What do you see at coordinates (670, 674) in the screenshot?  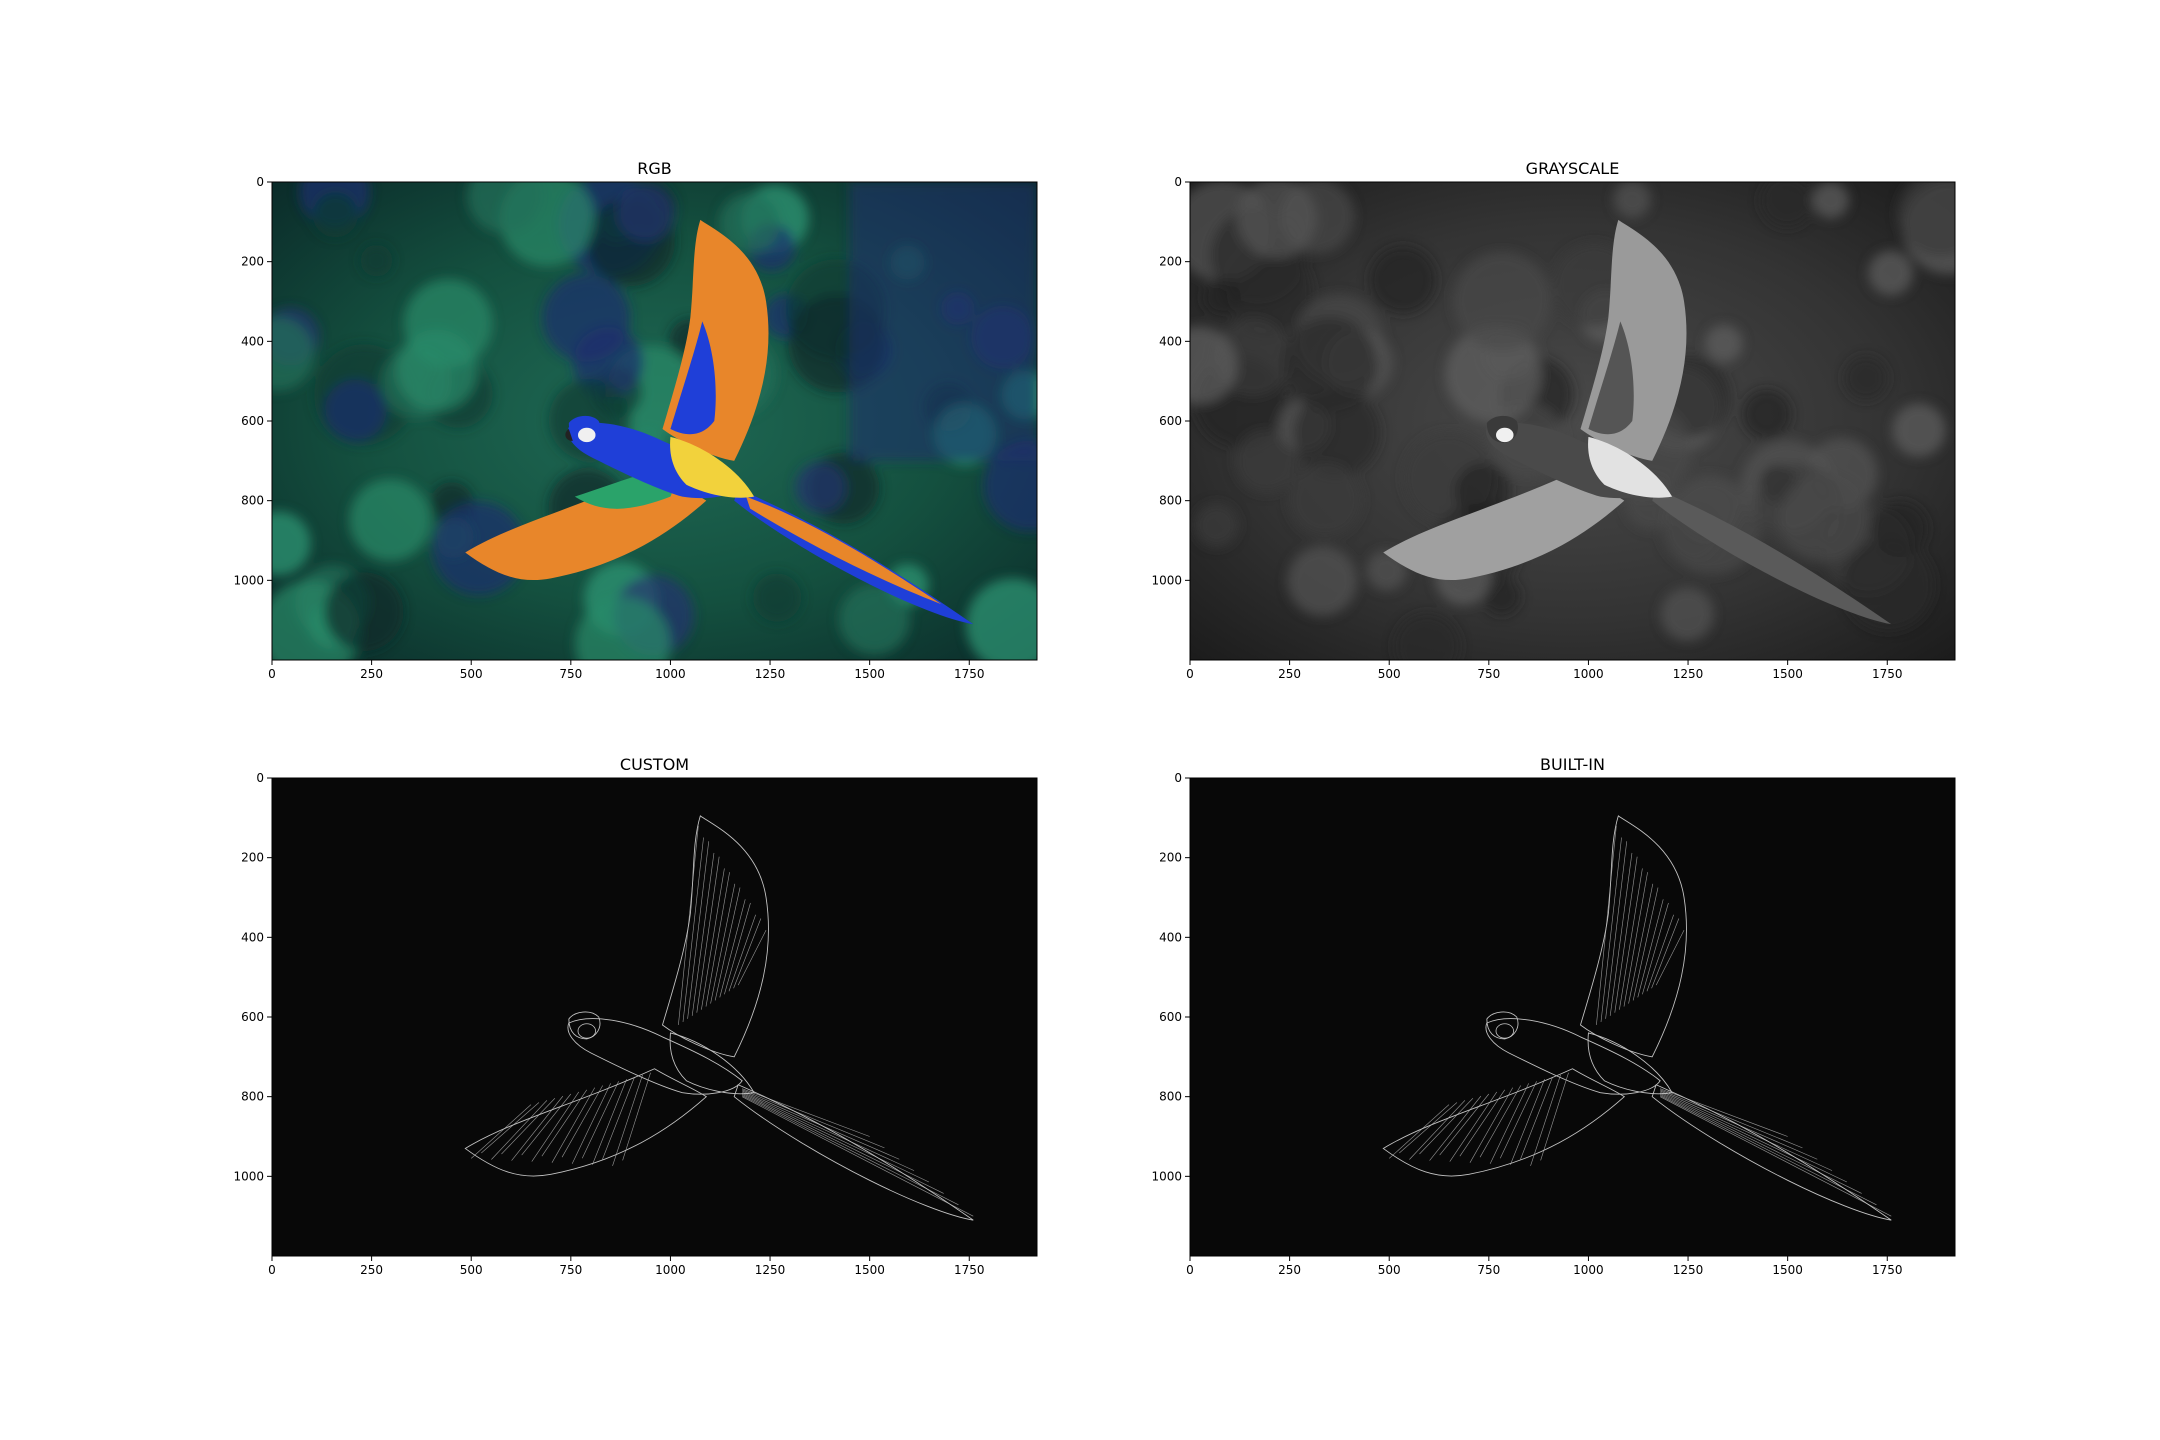 I see `x-tick-label: 1000` at bounding box center [670, 674].